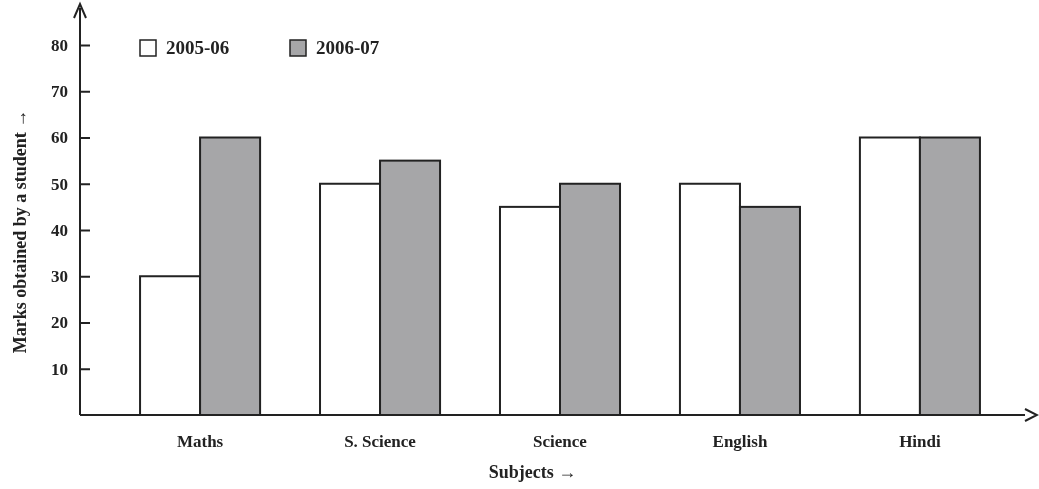  Describe the element at coordinates (59, 277) in the screenshot. I see `y-tick-label: 30` at that location.